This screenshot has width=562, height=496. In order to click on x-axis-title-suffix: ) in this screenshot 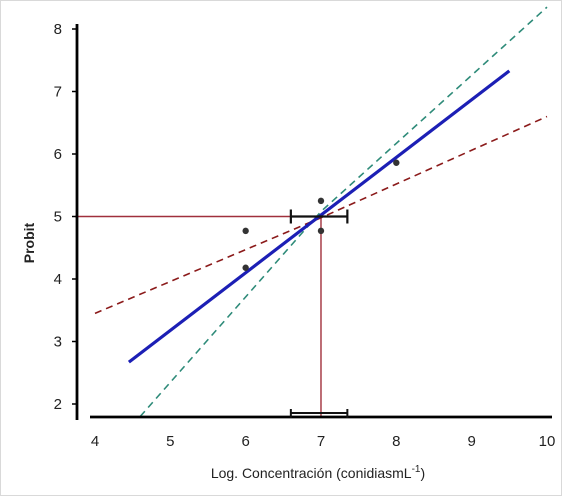, I will do `click(423, 473)`.